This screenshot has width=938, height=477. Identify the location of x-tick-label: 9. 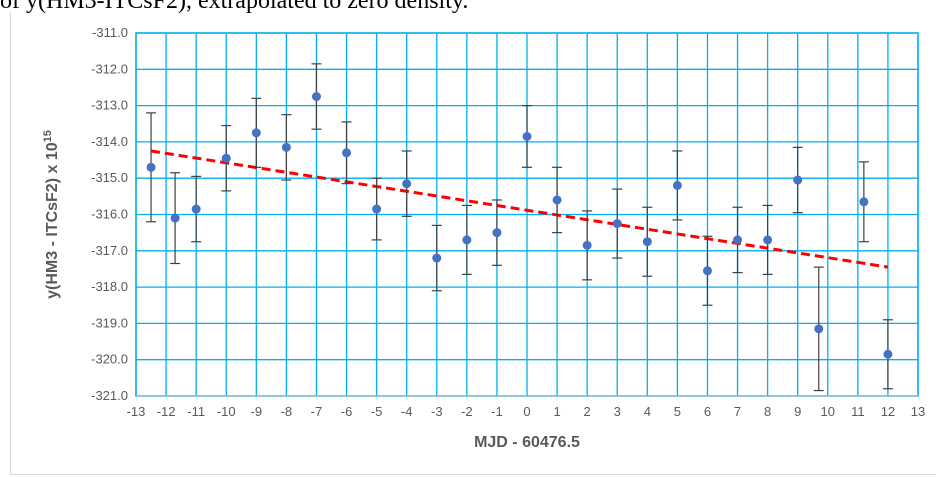
(797, 411).